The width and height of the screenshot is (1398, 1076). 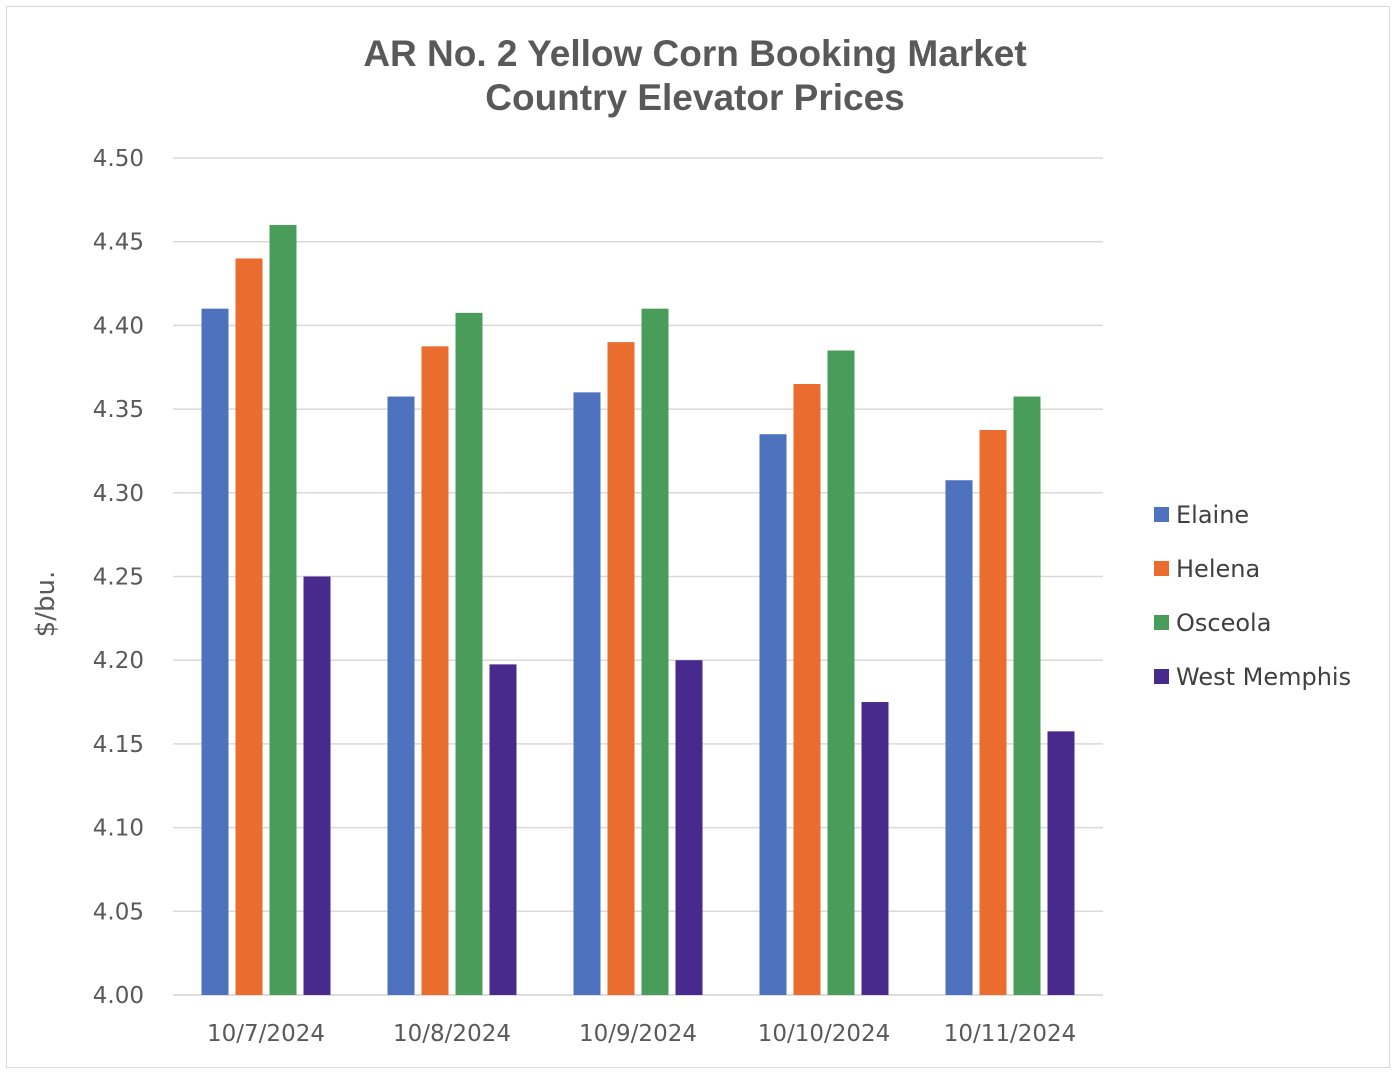 What do you see at coordinates (824, 1034) in the screenshot?
I see `x-tick-label: 10/10/2024` at bounding box center [824, 1034].